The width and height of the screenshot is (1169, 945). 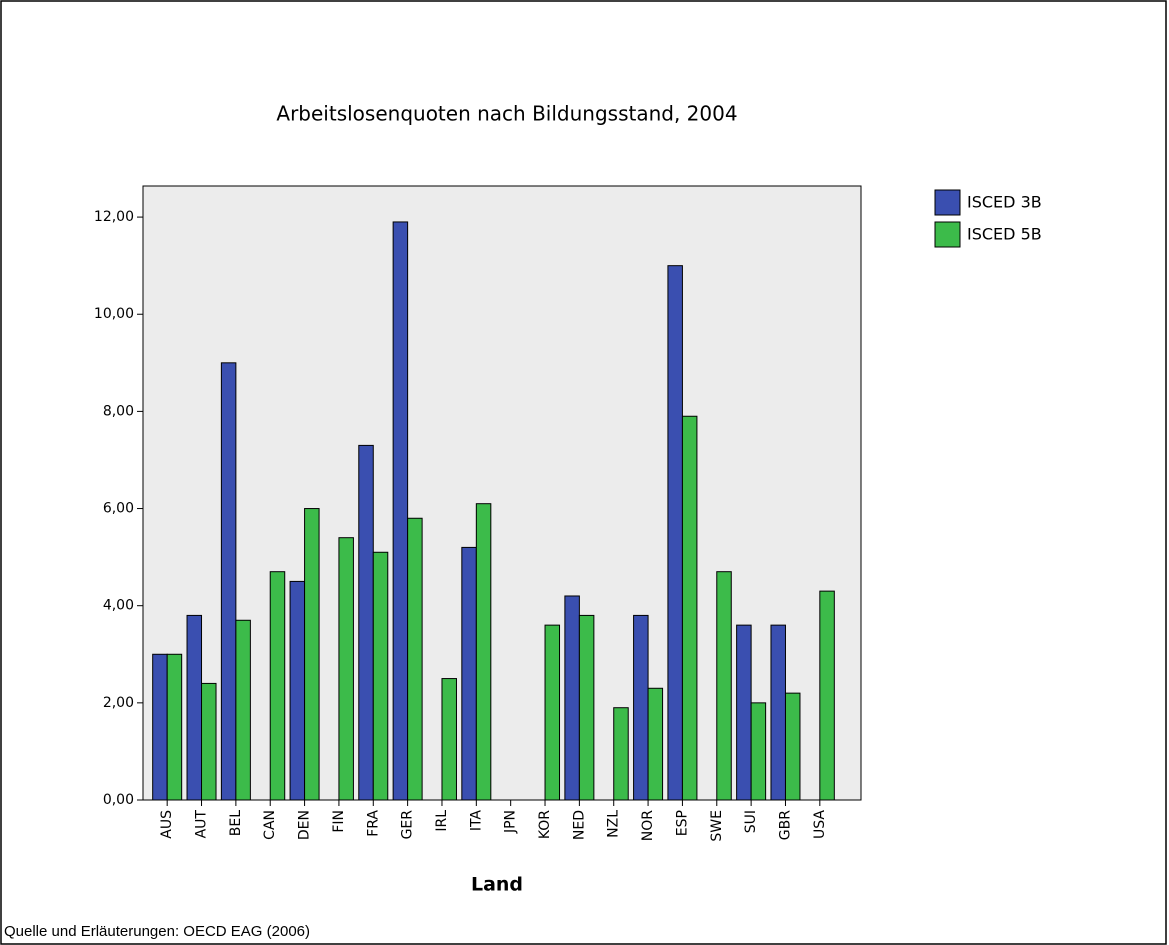 What do you see at coordinates (785, 825) in the screenshot?
I see `x-tick-label: GBR` at bounding box center [785, 825].